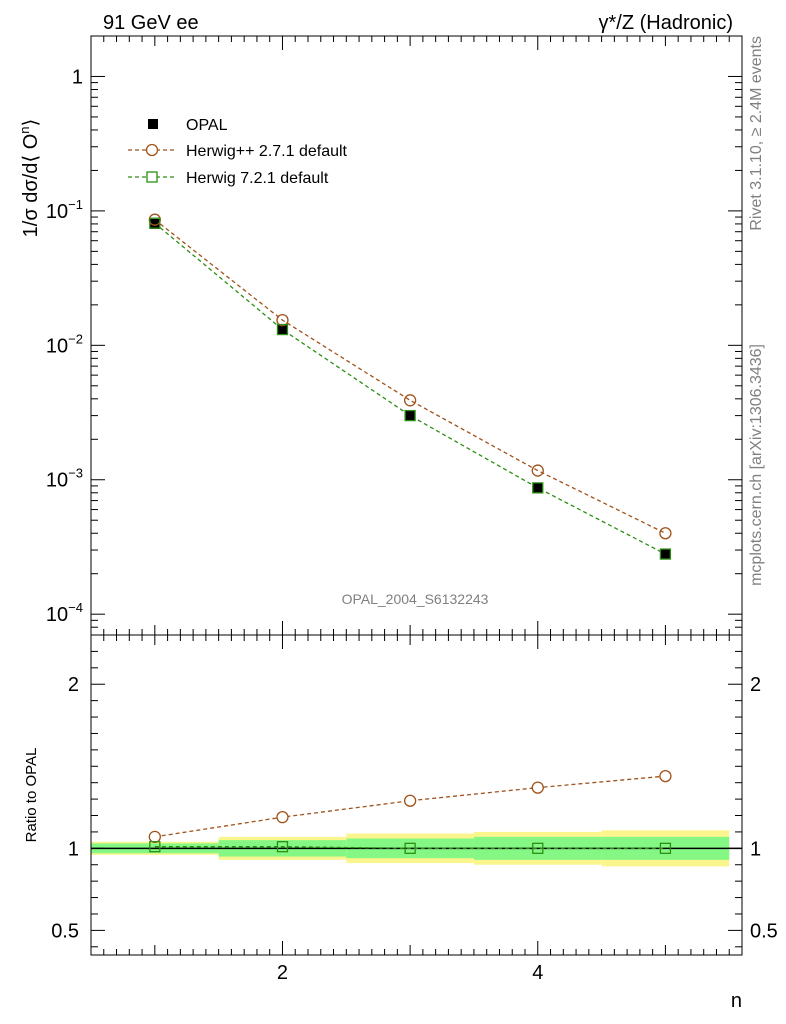 This screenshot has height=1024, width=786. Describe the element at coordinates (75, 338) in the screenshot. I see `main-ytick-exponent: −2` at that location.